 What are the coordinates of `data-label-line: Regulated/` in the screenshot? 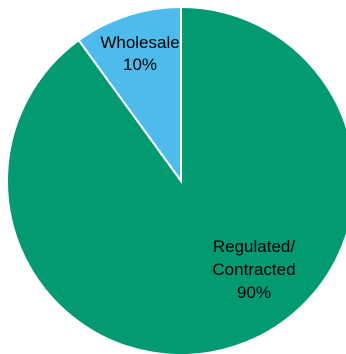 It's located at (254, 246).